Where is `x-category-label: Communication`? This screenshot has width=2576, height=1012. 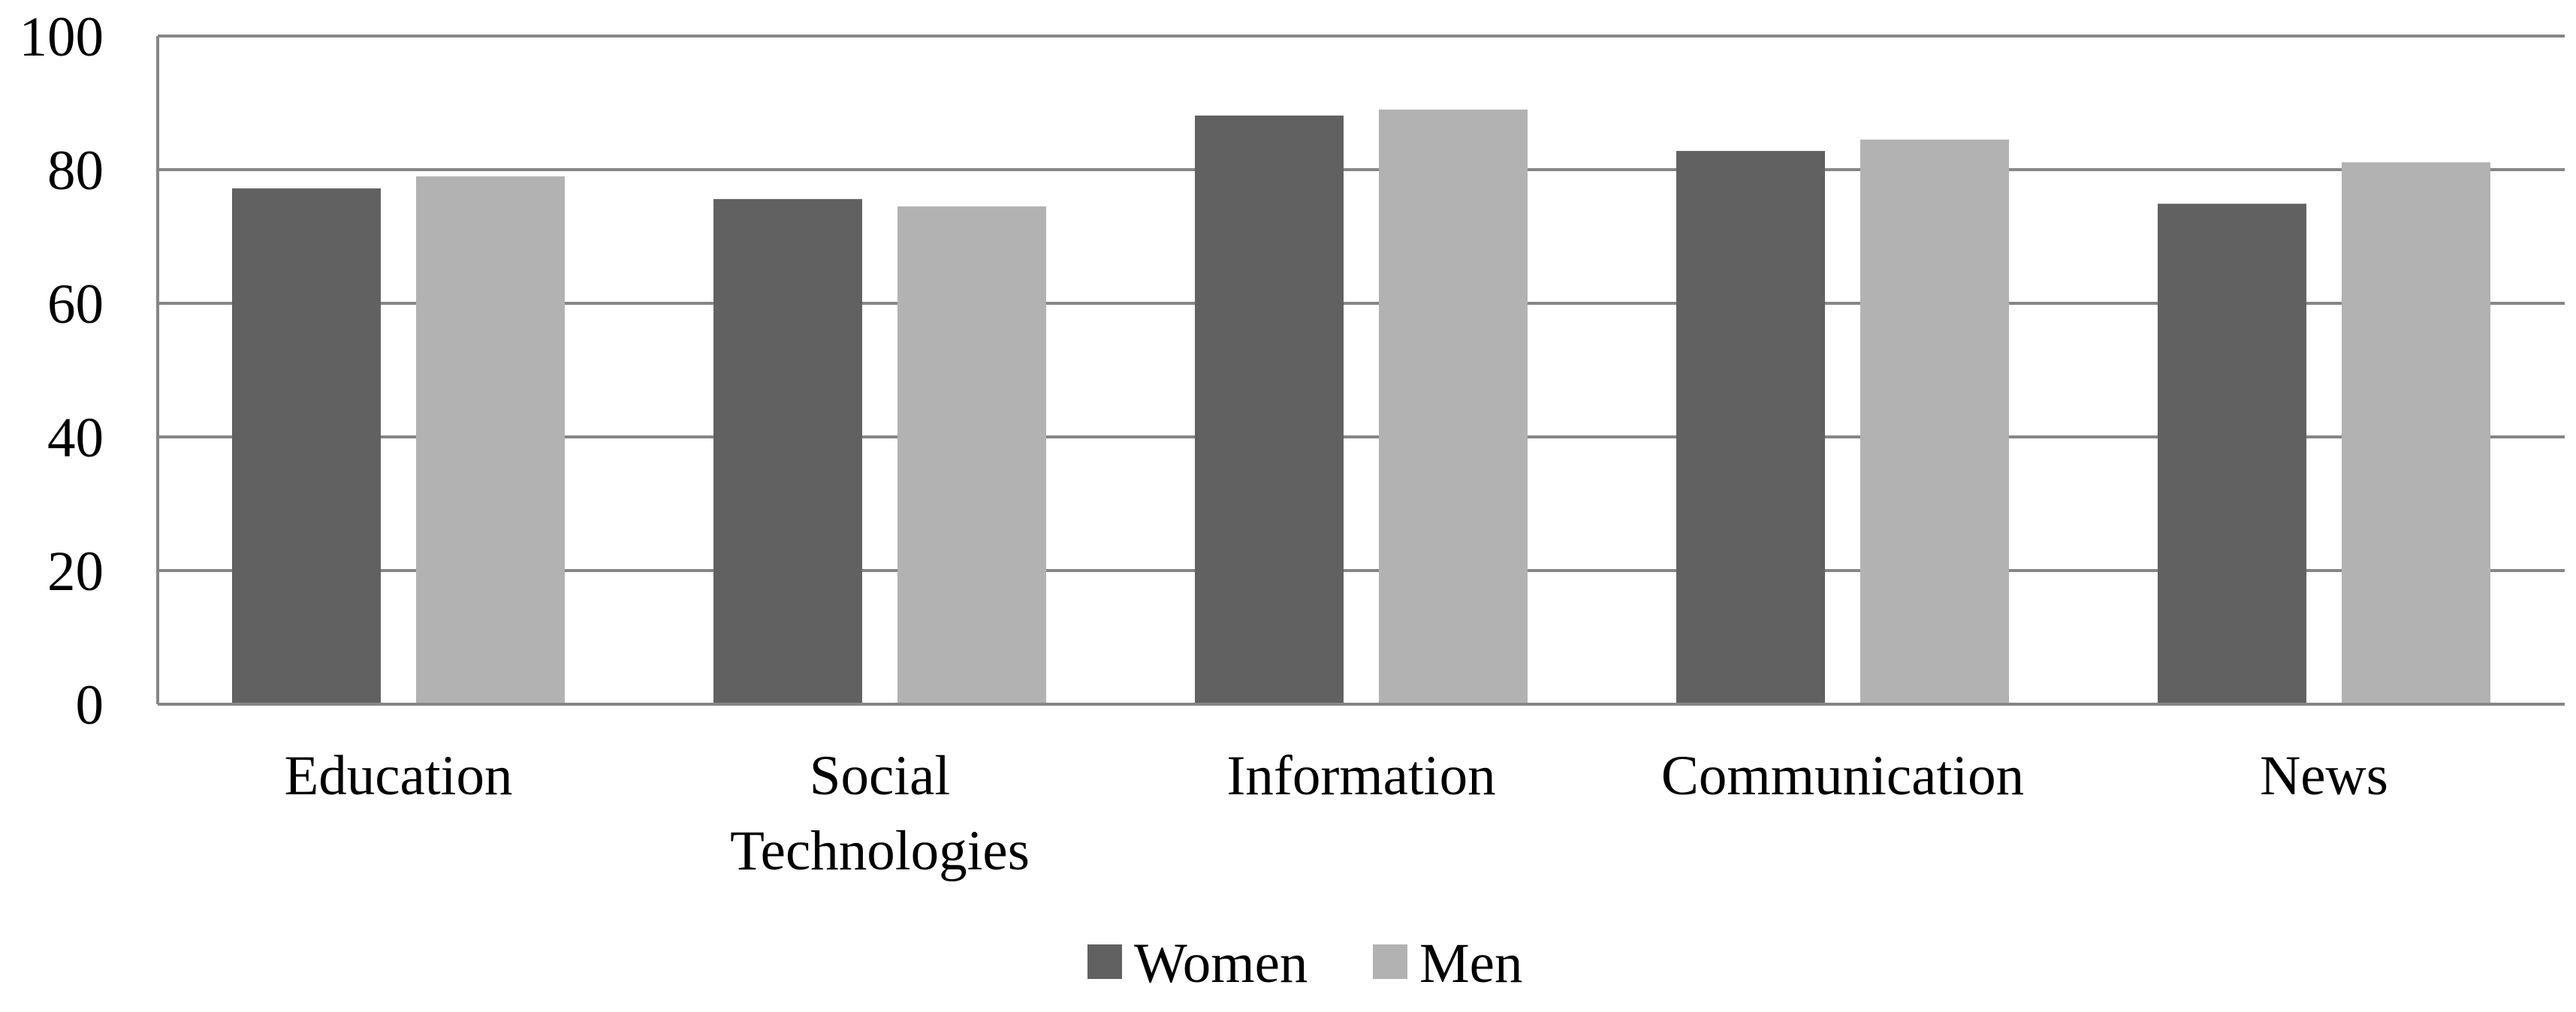
x-category-label: Communication is located at coordinates (1842, 776).